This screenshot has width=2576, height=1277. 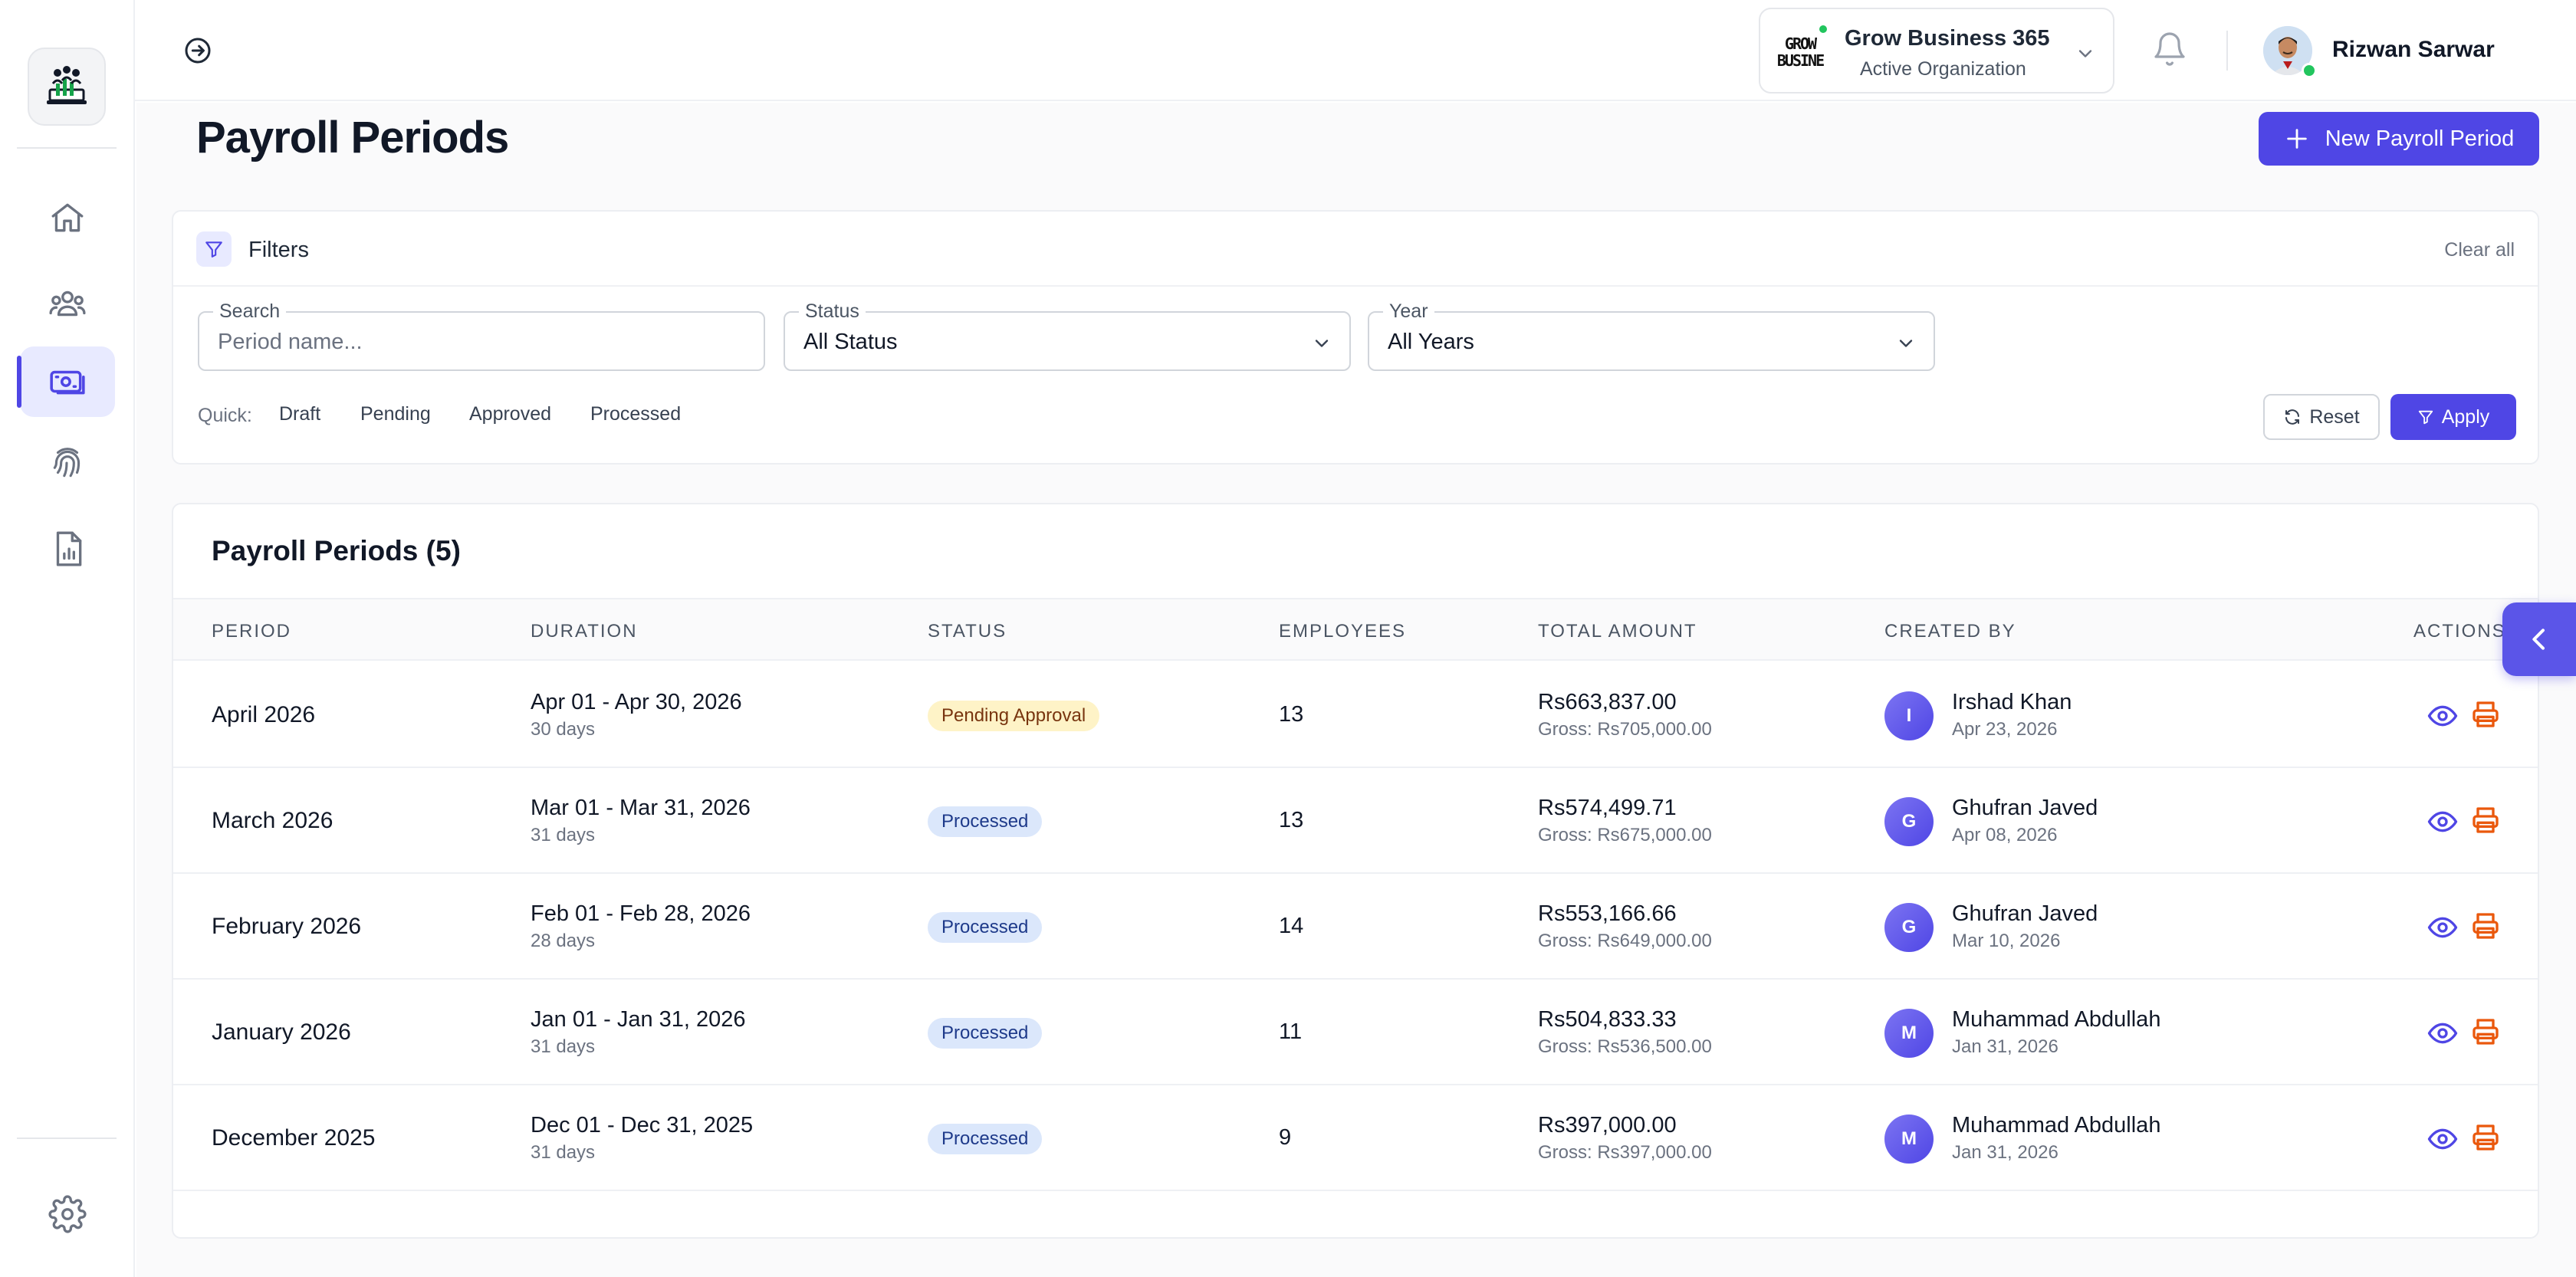 I want to click on quick-filter-draft: Draft, so click(x=300, y=414).